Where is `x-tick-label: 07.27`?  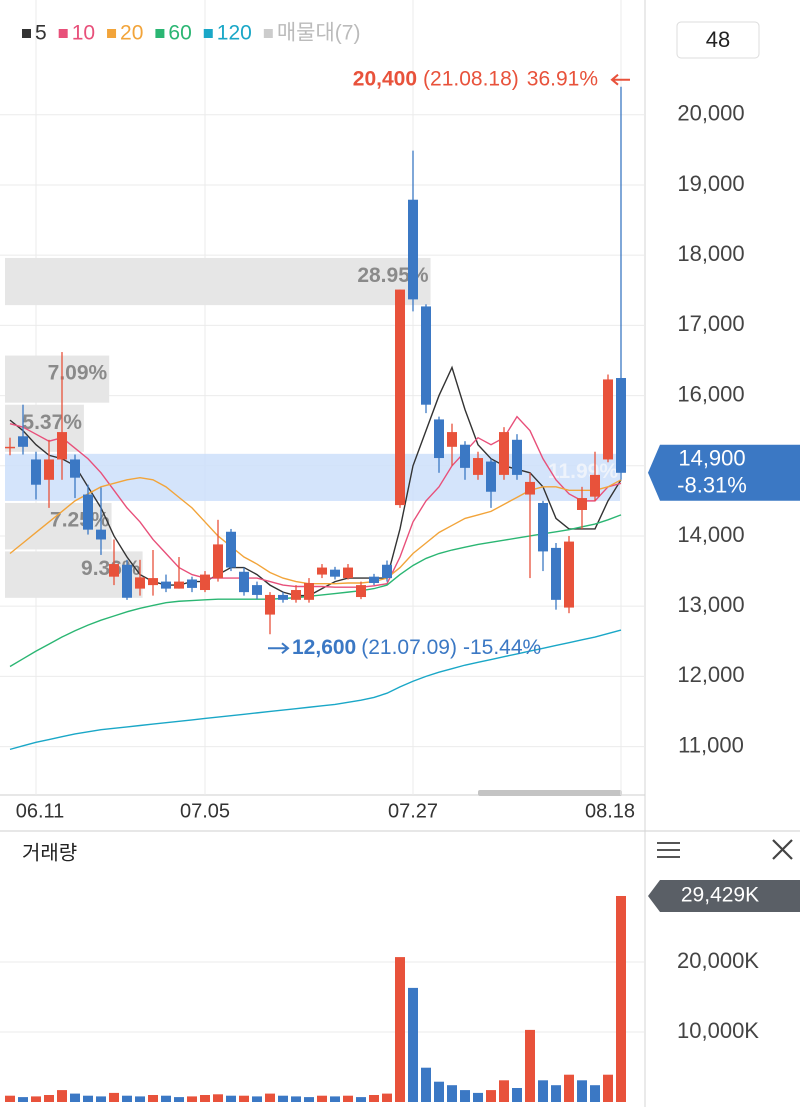
x-tick-label: 07.27 is located at coordinates (413, 811).